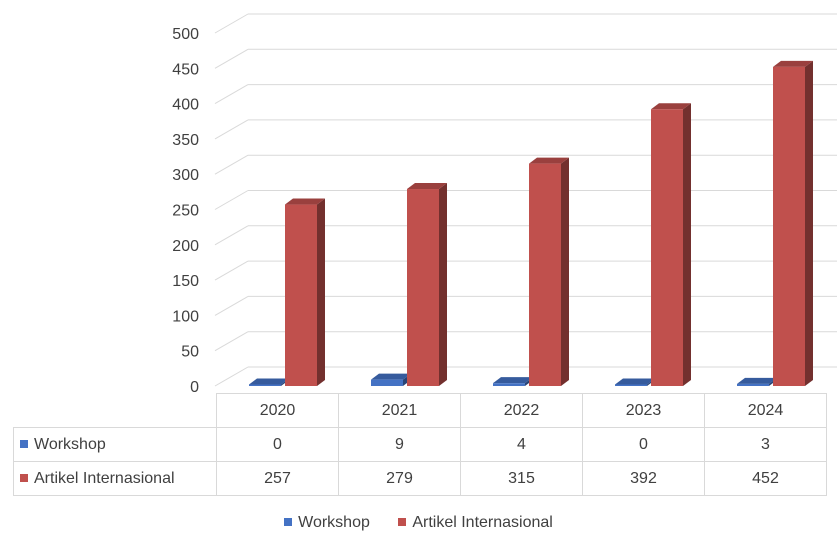 Image resolution: width=837 pixels, height=537 pixels. What do you see at coordinates (277, 410) in the screenshot?
I see `table-category: 2020` at bounding box center [277, 410].